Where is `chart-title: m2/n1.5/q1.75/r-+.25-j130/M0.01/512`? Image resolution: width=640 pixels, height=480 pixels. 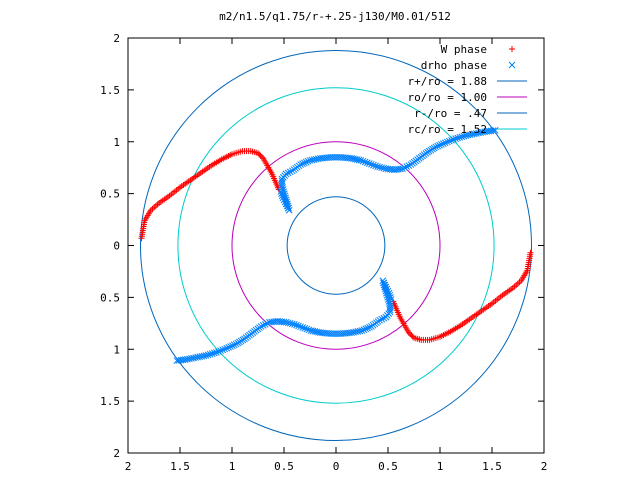 chart-title: m2/n1.5/q1.75/r-+.25-j130/M0.01/512 is located at coordinates (335, 16).